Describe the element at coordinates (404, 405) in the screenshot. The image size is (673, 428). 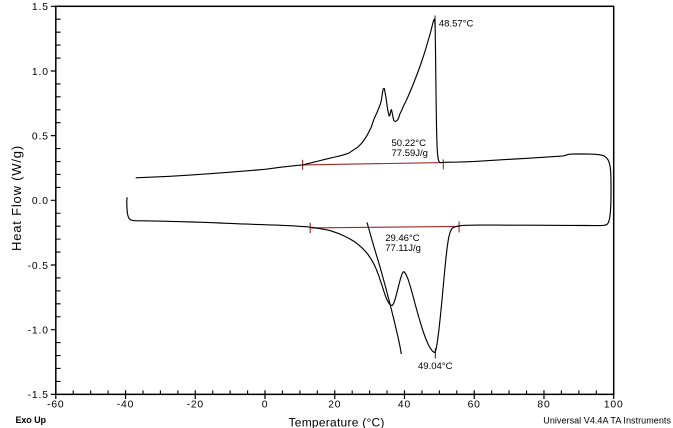
I see `svg-text: 40` at that location.